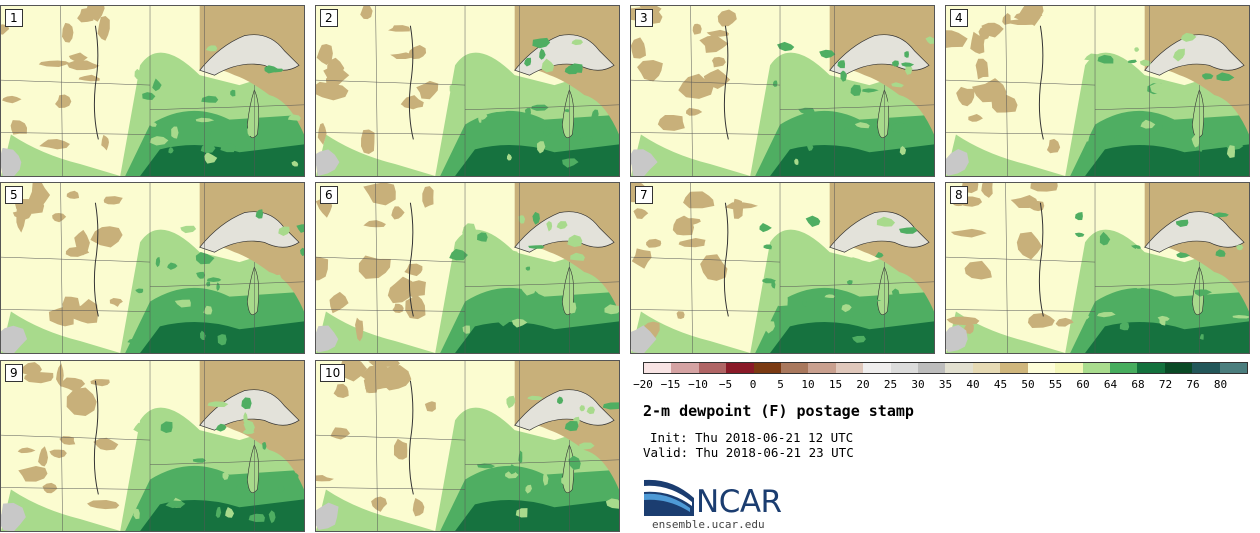  Describe the element at coordinates (782, 91) in the screenshot. I see `ensemble-member-map: 3` at that location.